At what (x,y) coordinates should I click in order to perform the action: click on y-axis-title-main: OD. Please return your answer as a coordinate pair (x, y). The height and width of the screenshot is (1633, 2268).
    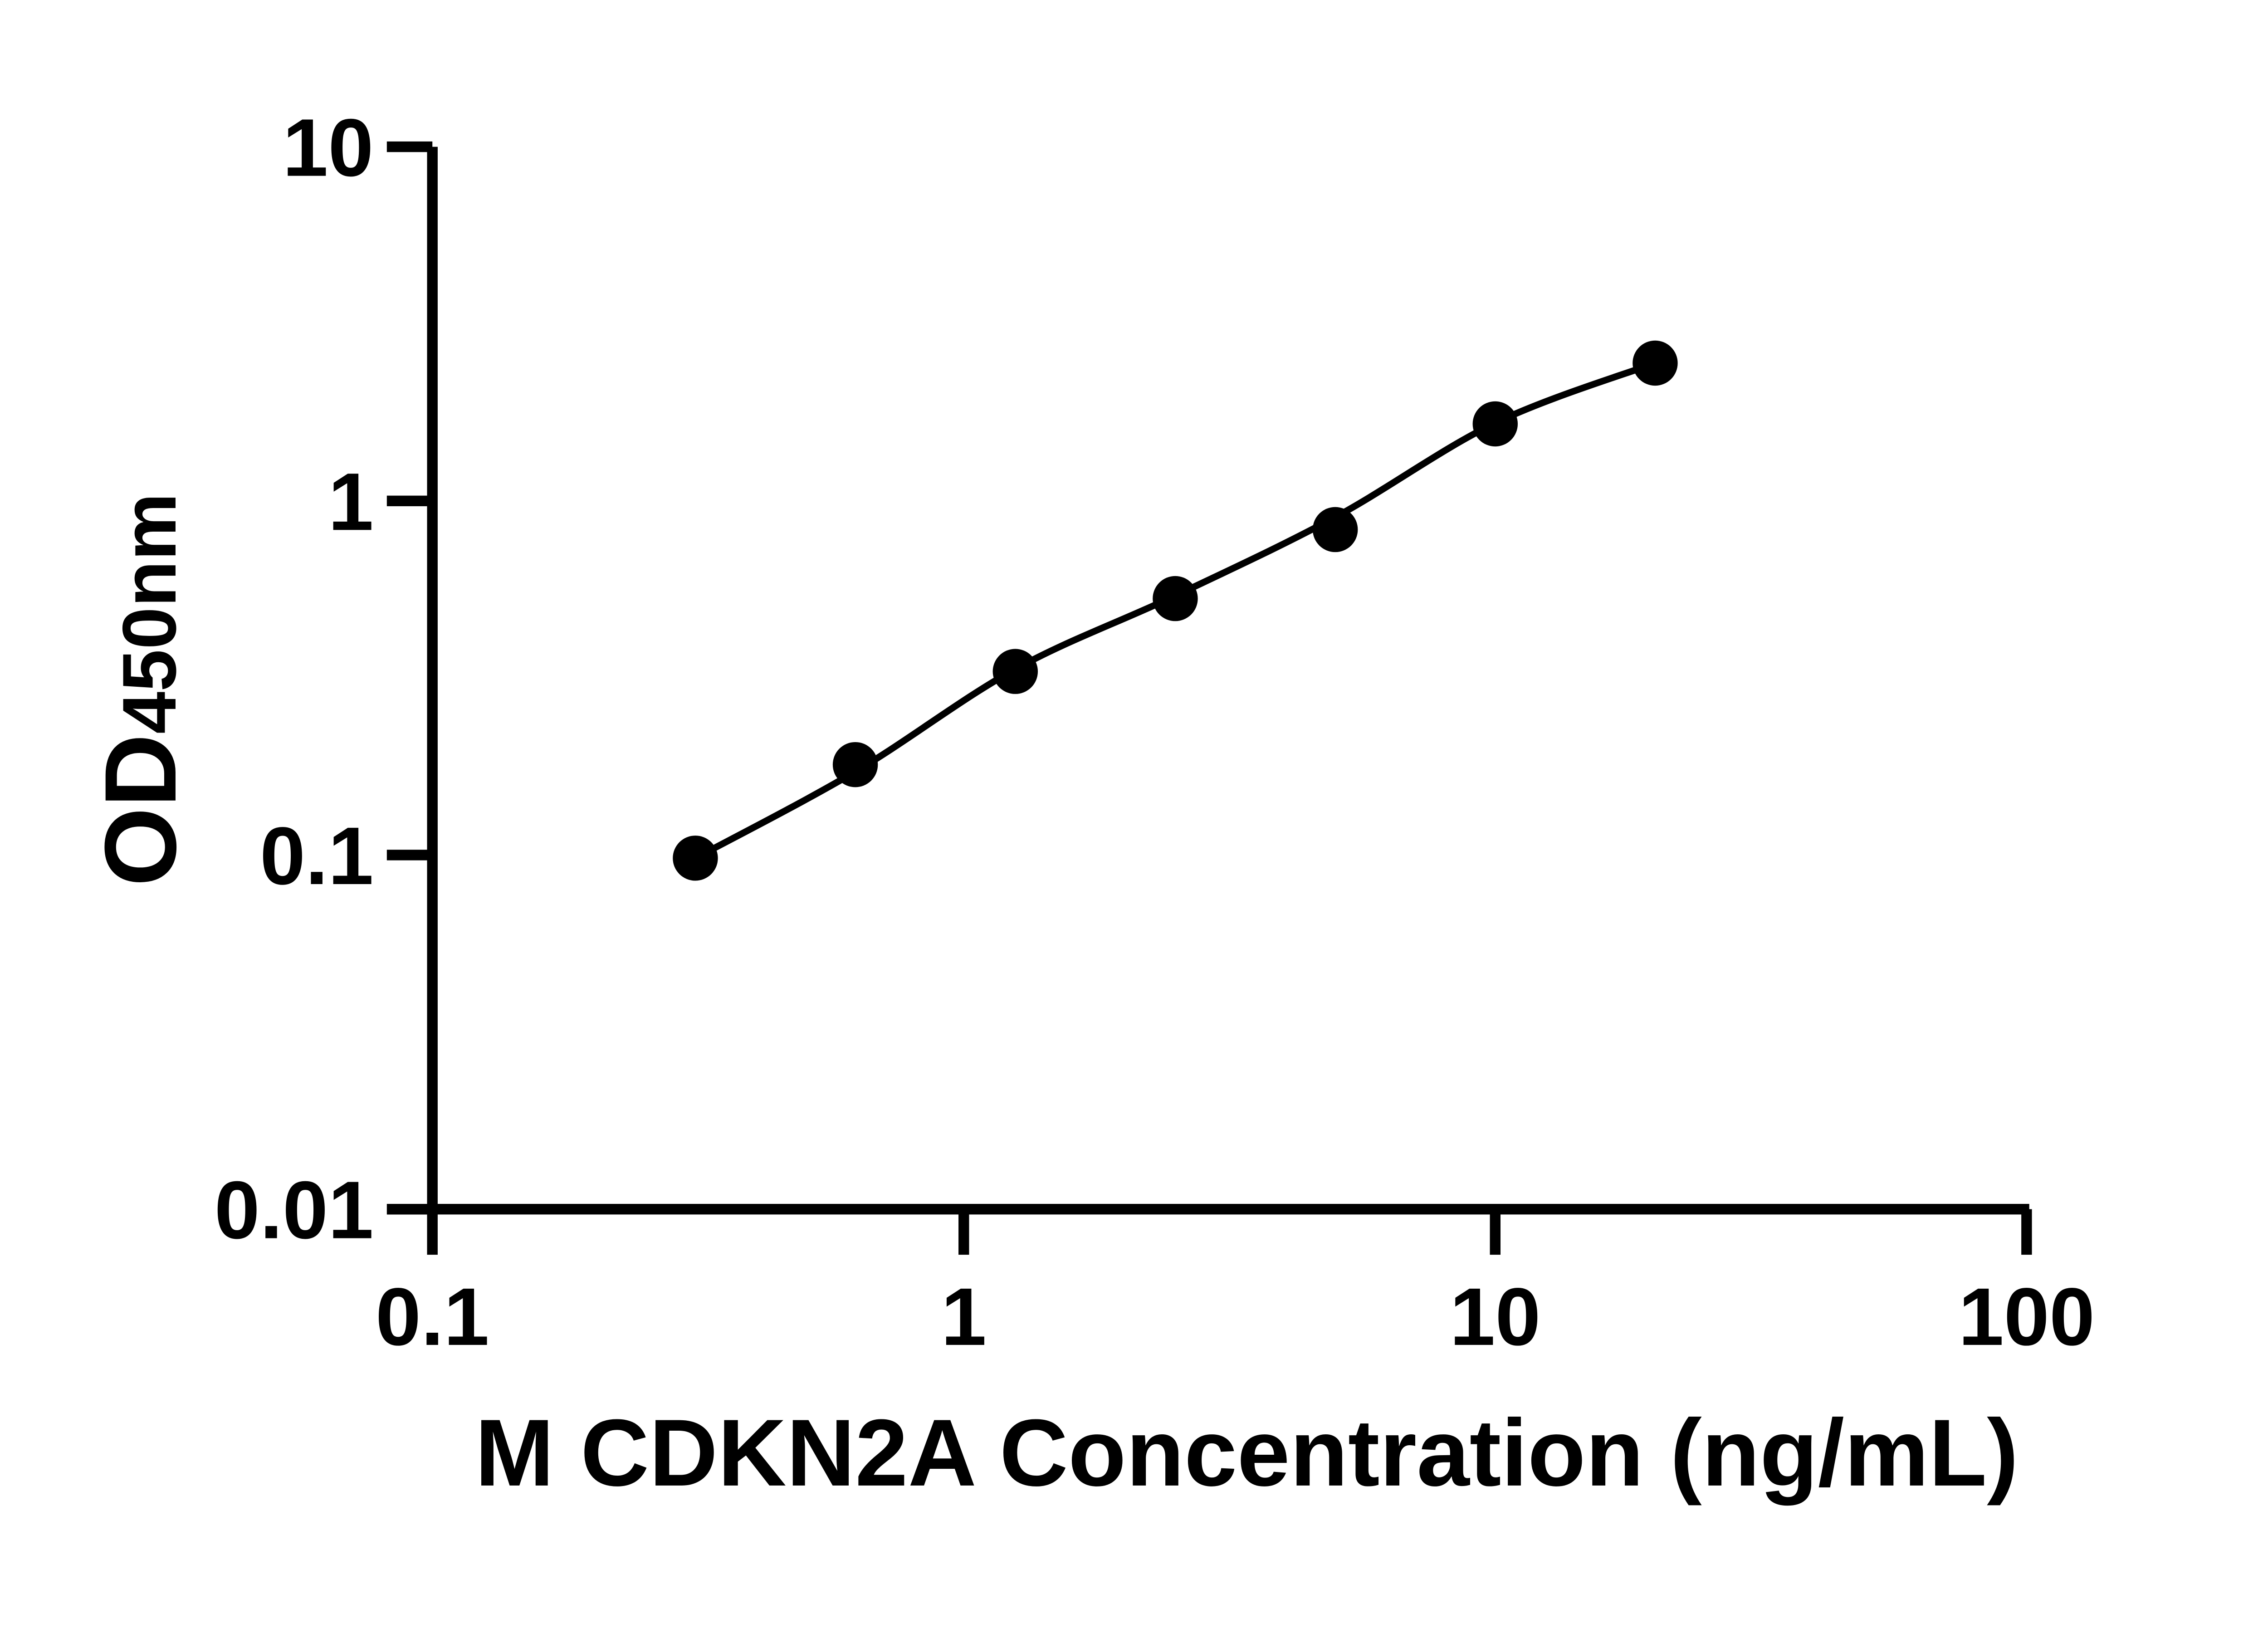
    Looking at the image, I should click on (140, 810).